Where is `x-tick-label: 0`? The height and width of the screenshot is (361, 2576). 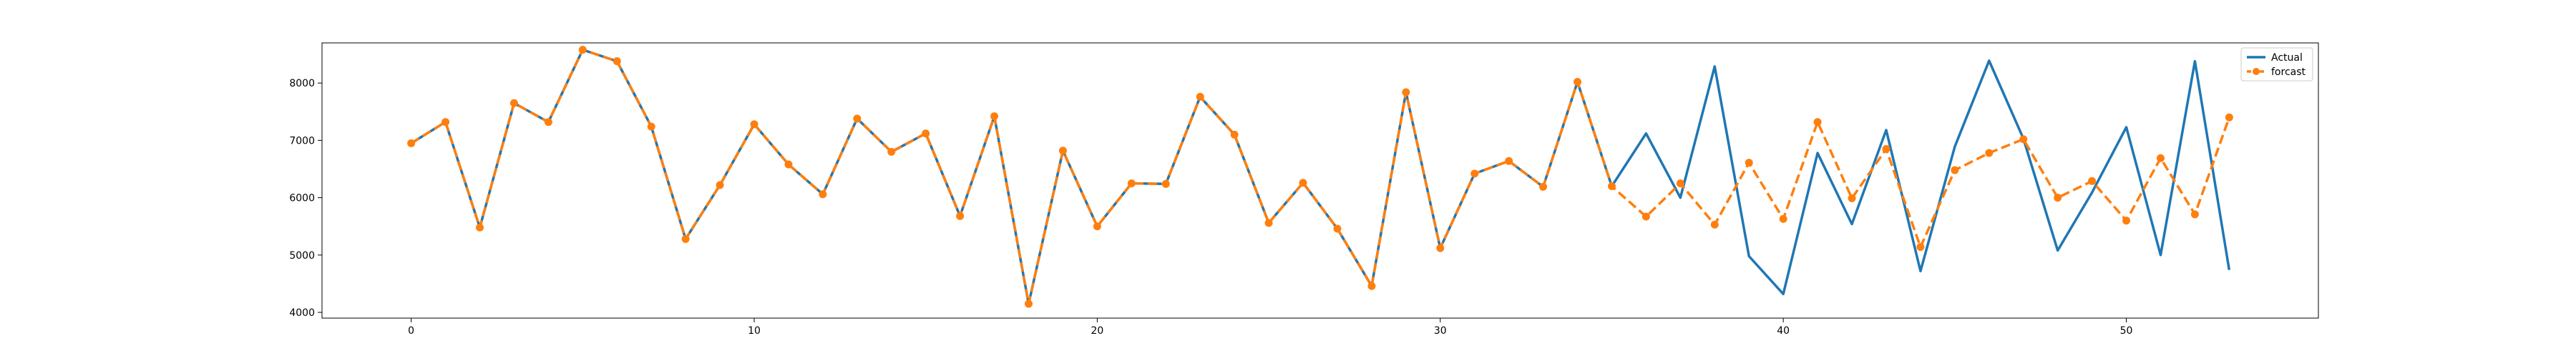 x-tick-label: 0 is located at coordinates (411, 331).